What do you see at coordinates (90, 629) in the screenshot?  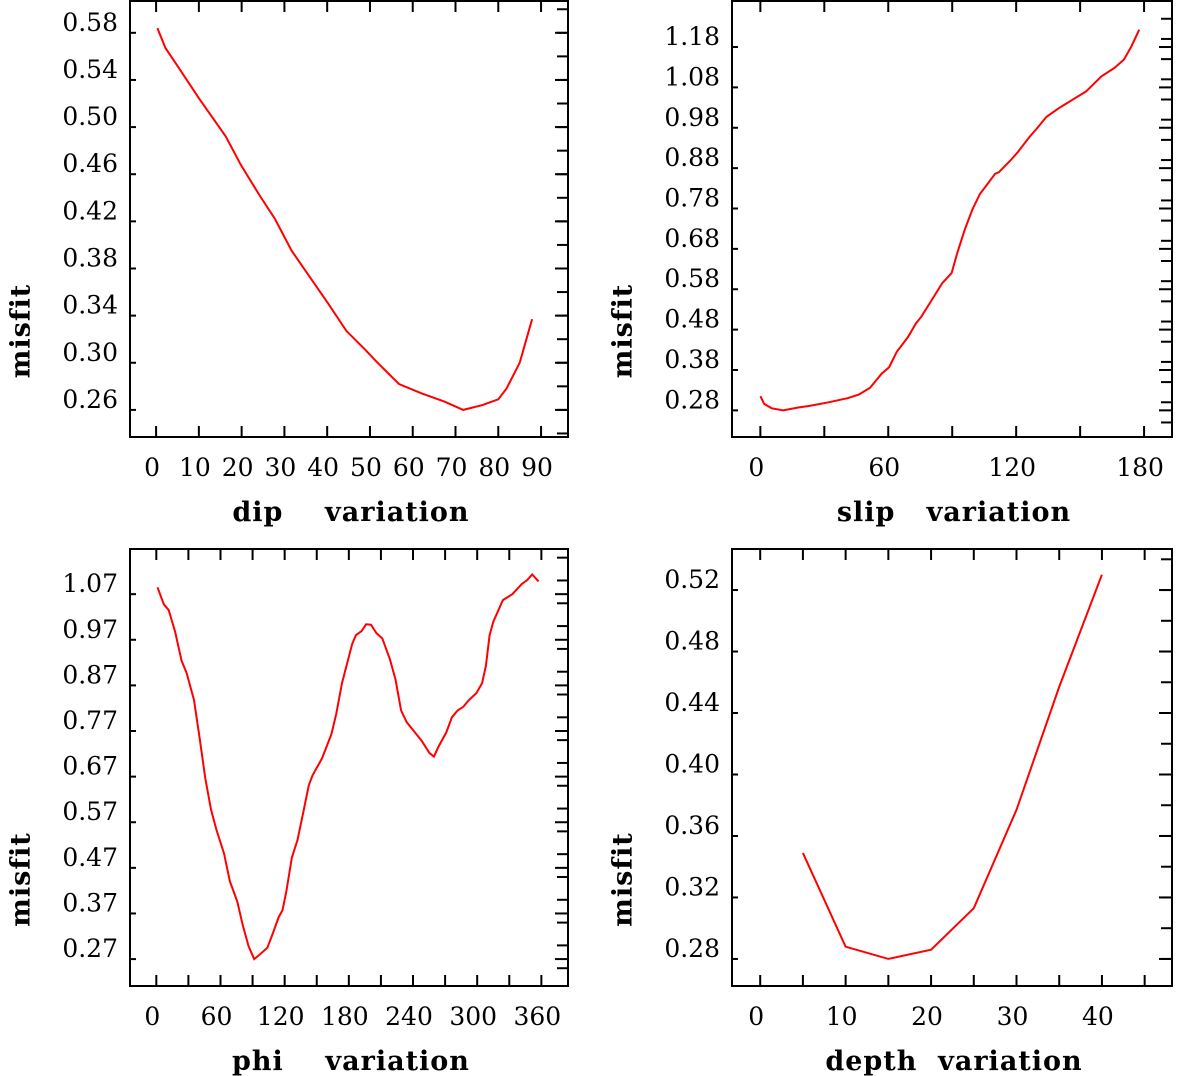 I see `y-tick-label: 0.97` at bounding box center [90, 629].